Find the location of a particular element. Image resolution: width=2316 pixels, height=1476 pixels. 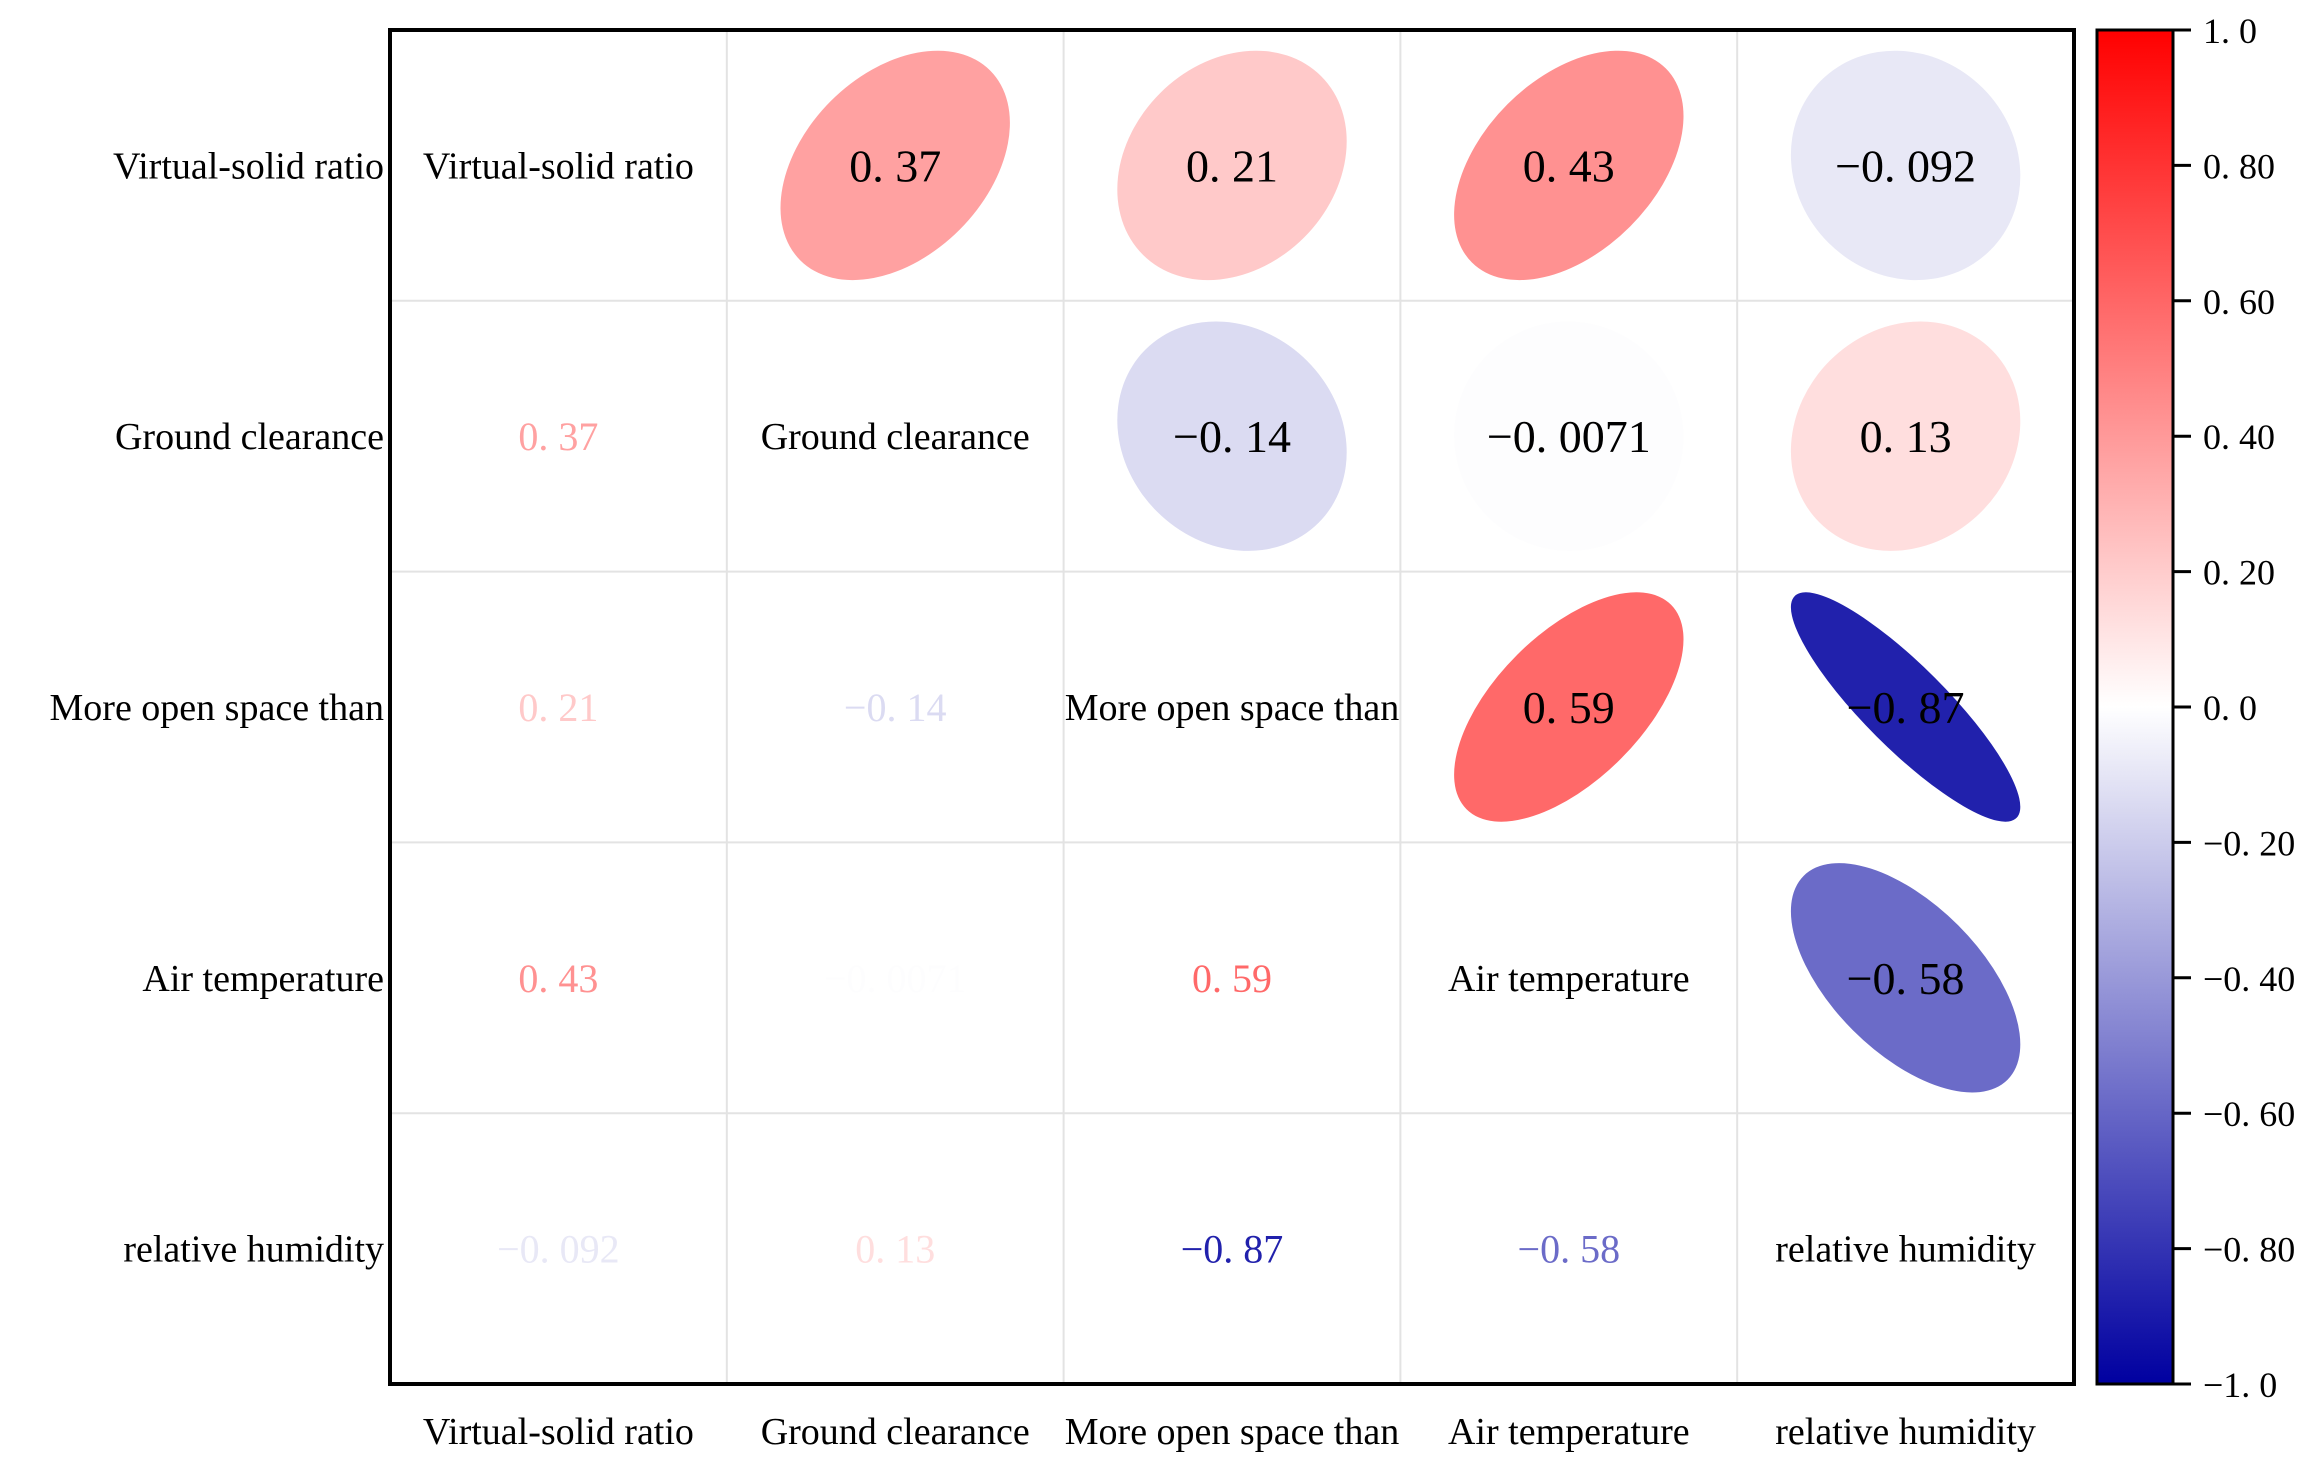

value-ground-clearance-vs-virtual-solid-ratio: 0. 37 is located at coordinates (558, 436).